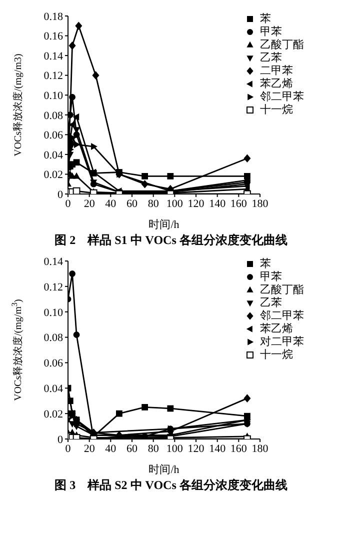 This screenshot has width=342, height=533. What do you see at coordinates (276, 71) in the screenshot?
I see `legend-label: 二甲苯` at bounding box center [276, 71].